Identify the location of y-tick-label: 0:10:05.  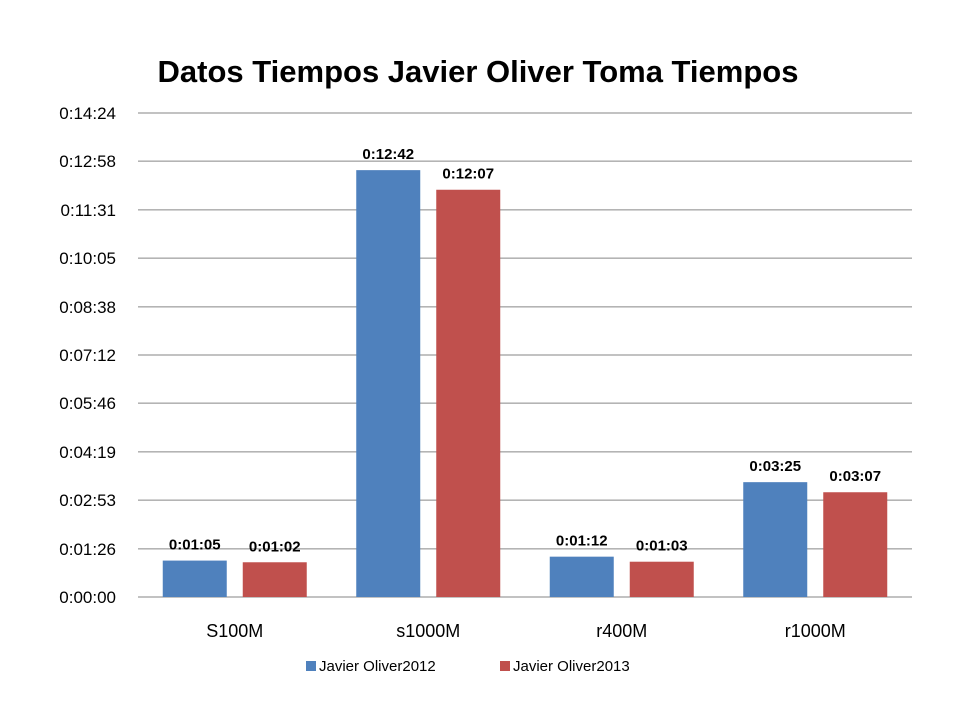
(87, 258).